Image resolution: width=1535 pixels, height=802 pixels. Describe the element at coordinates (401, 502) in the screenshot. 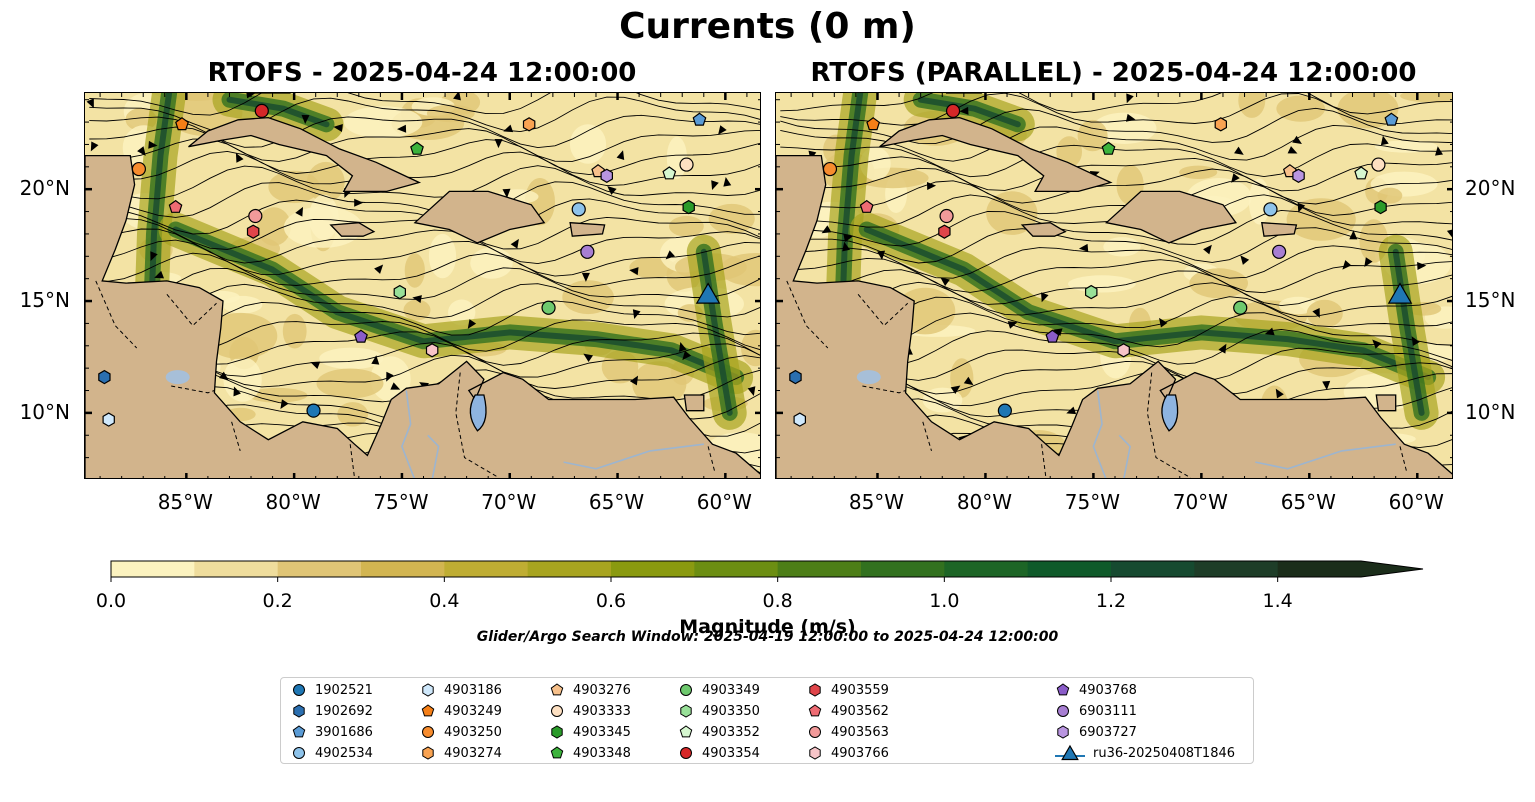

I see `lon-tick-label: 75°W` at that location.